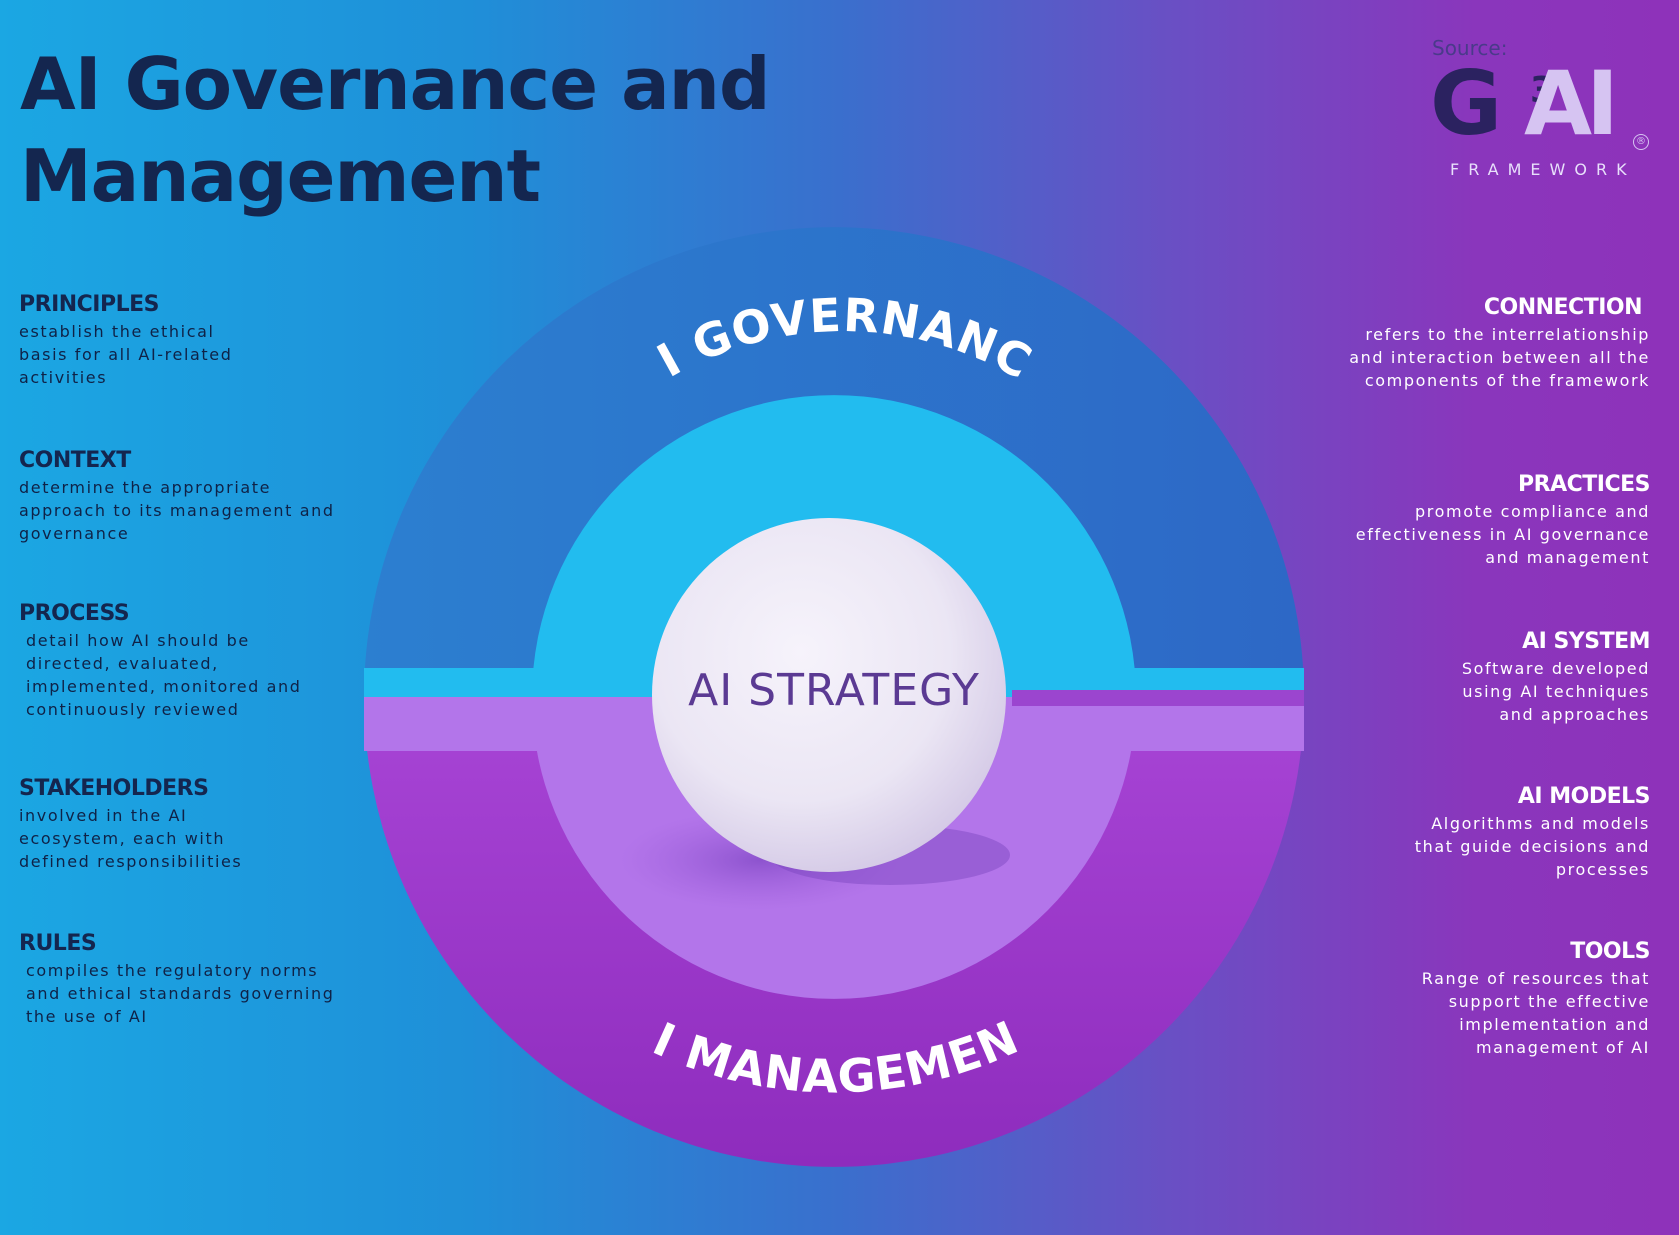 This screenshot has height=1235, width=1679. Describe the element at coordinates (1584, 796) in the screenshot. I see `item-title: AI MODELS` at that location.